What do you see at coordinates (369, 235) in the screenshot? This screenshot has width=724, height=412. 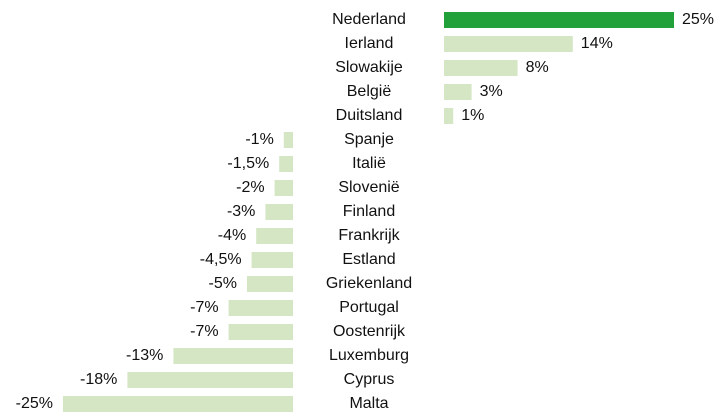 I see `category-label: Frankrijk` at bounding box center [369, 235].